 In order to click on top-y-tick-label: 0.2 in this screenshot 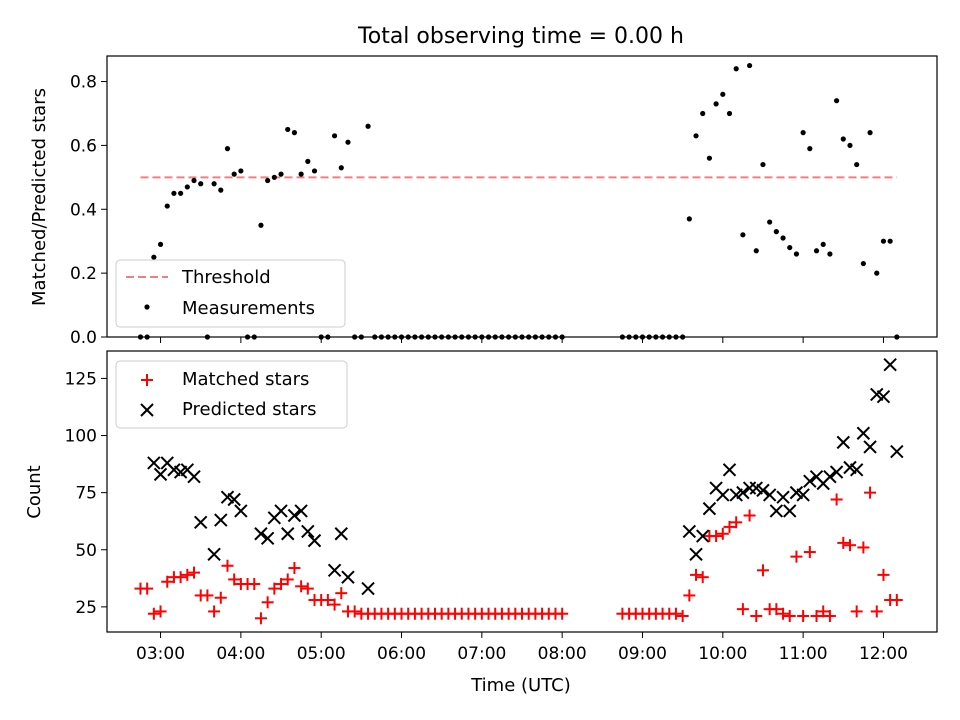, I will do `click(83, 274)`.